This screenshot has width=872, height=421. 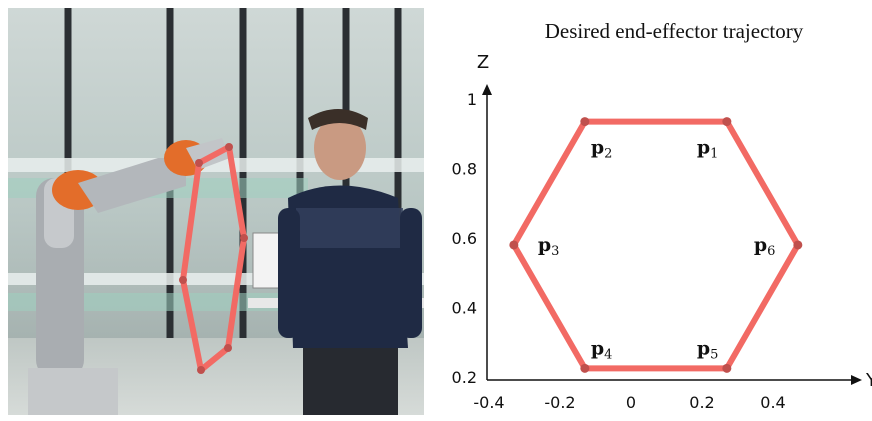 What do you see at coordinates (213, 258) in the screenshot?
I see `photo-trajectory` at bounding box center [213, 258].